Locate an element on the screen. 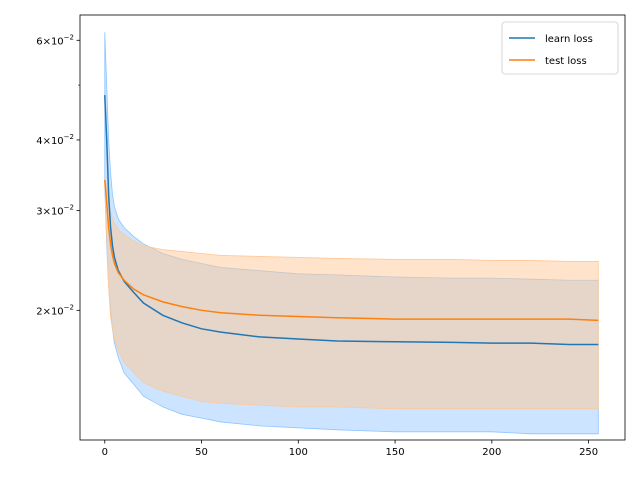 Image resolution: width=640 pixels, height=480 pixels. y-tick-label: 3×10⁻² is located at coordinates (55, 211).